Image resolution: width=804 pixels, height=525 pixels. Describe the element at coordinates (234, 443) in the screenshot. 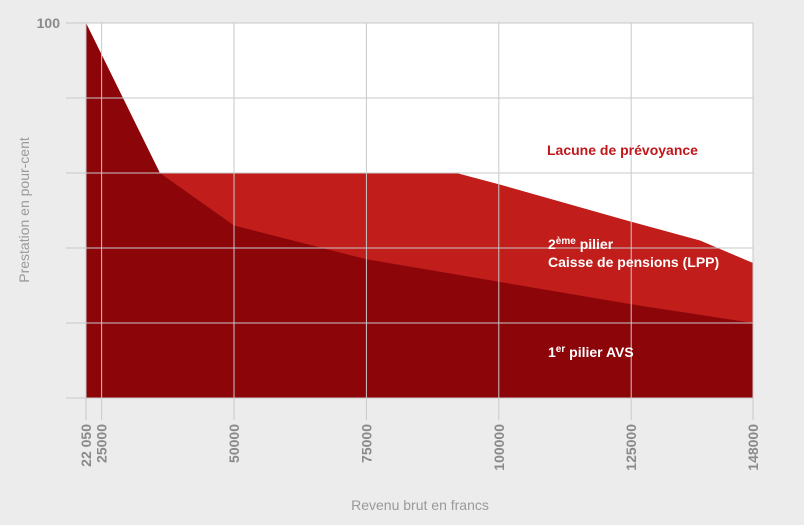

I see `x-tick-label: 50000` at that location.